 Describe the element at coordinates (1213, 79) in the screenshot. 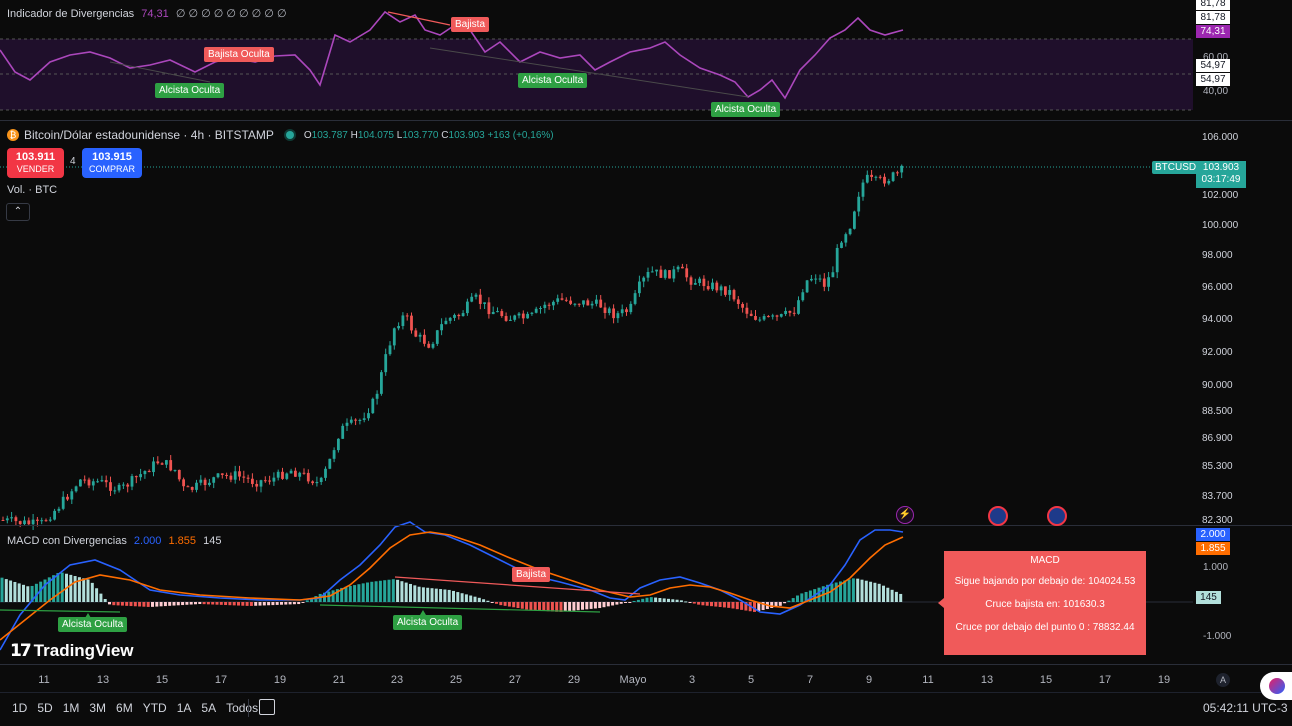

I see `rsi-tag-level: 54,97` at that location.